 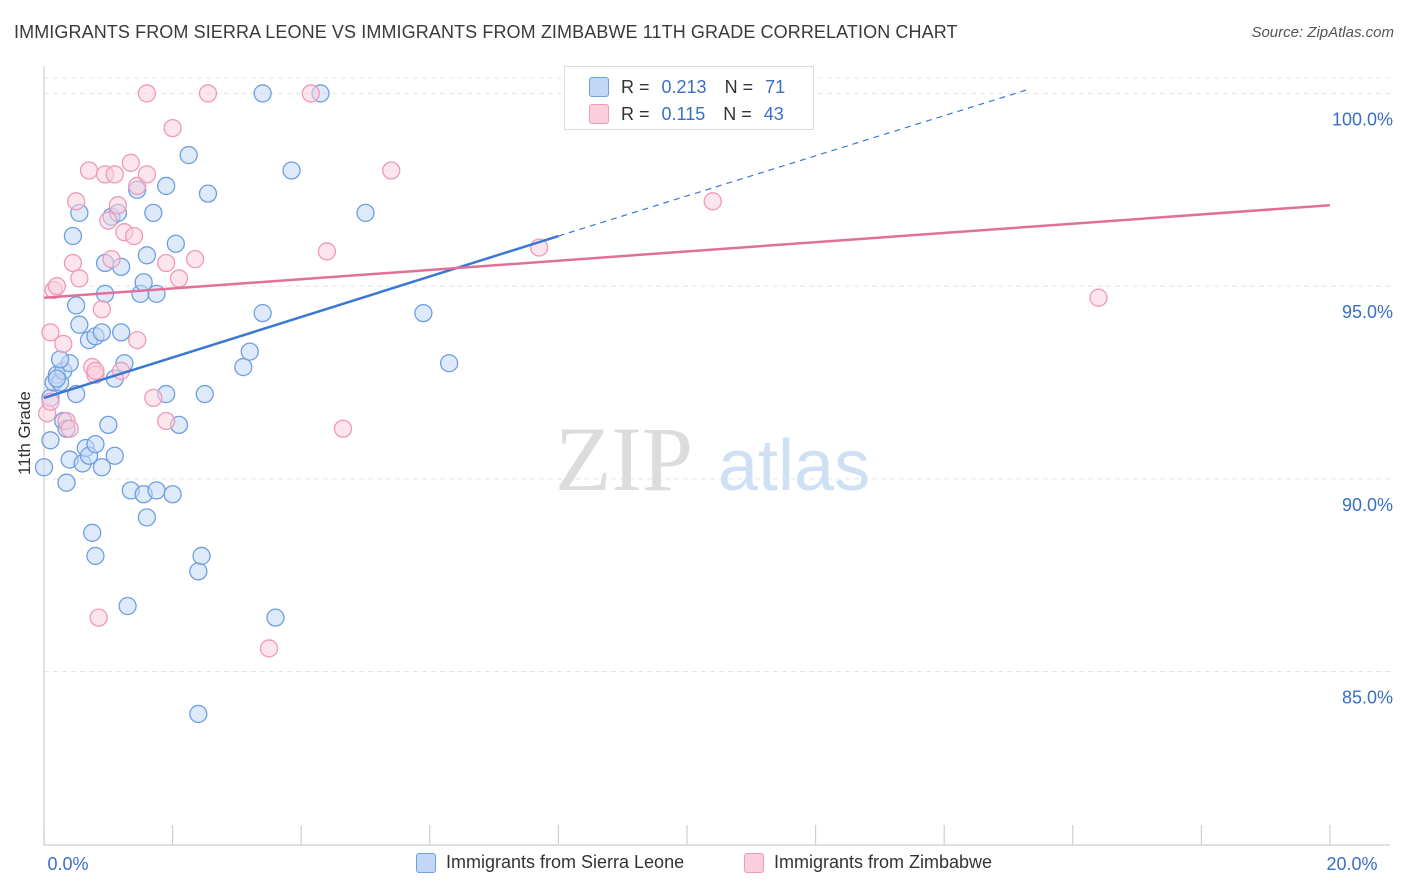 I want to click on y-tick-label: 85.0%, so click(x=1367, y=698).